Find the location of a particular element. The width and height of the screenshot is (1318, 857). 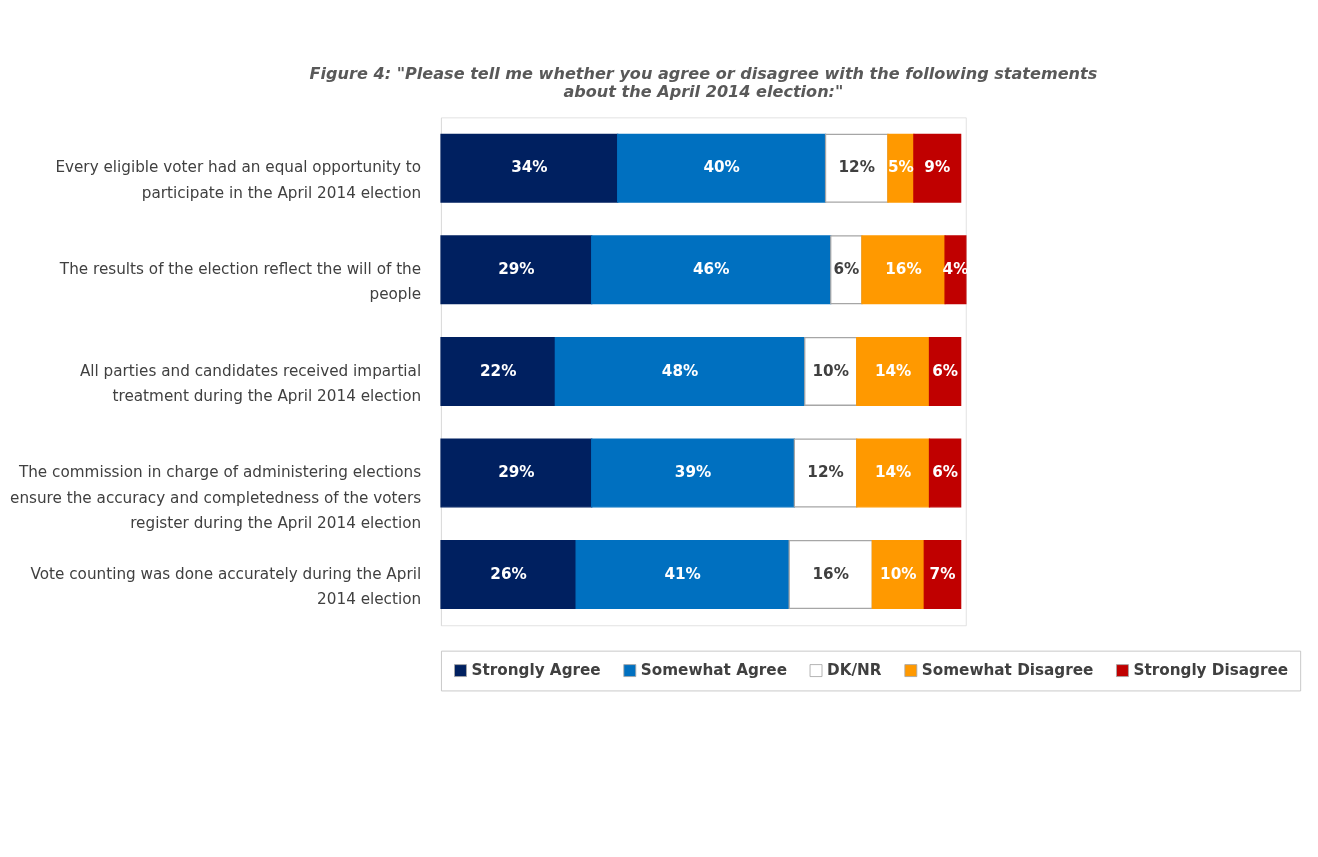

y-tick-label: All parties and candidates received impartial treatment during the April 2014 election is located at coordinates (250, 383).